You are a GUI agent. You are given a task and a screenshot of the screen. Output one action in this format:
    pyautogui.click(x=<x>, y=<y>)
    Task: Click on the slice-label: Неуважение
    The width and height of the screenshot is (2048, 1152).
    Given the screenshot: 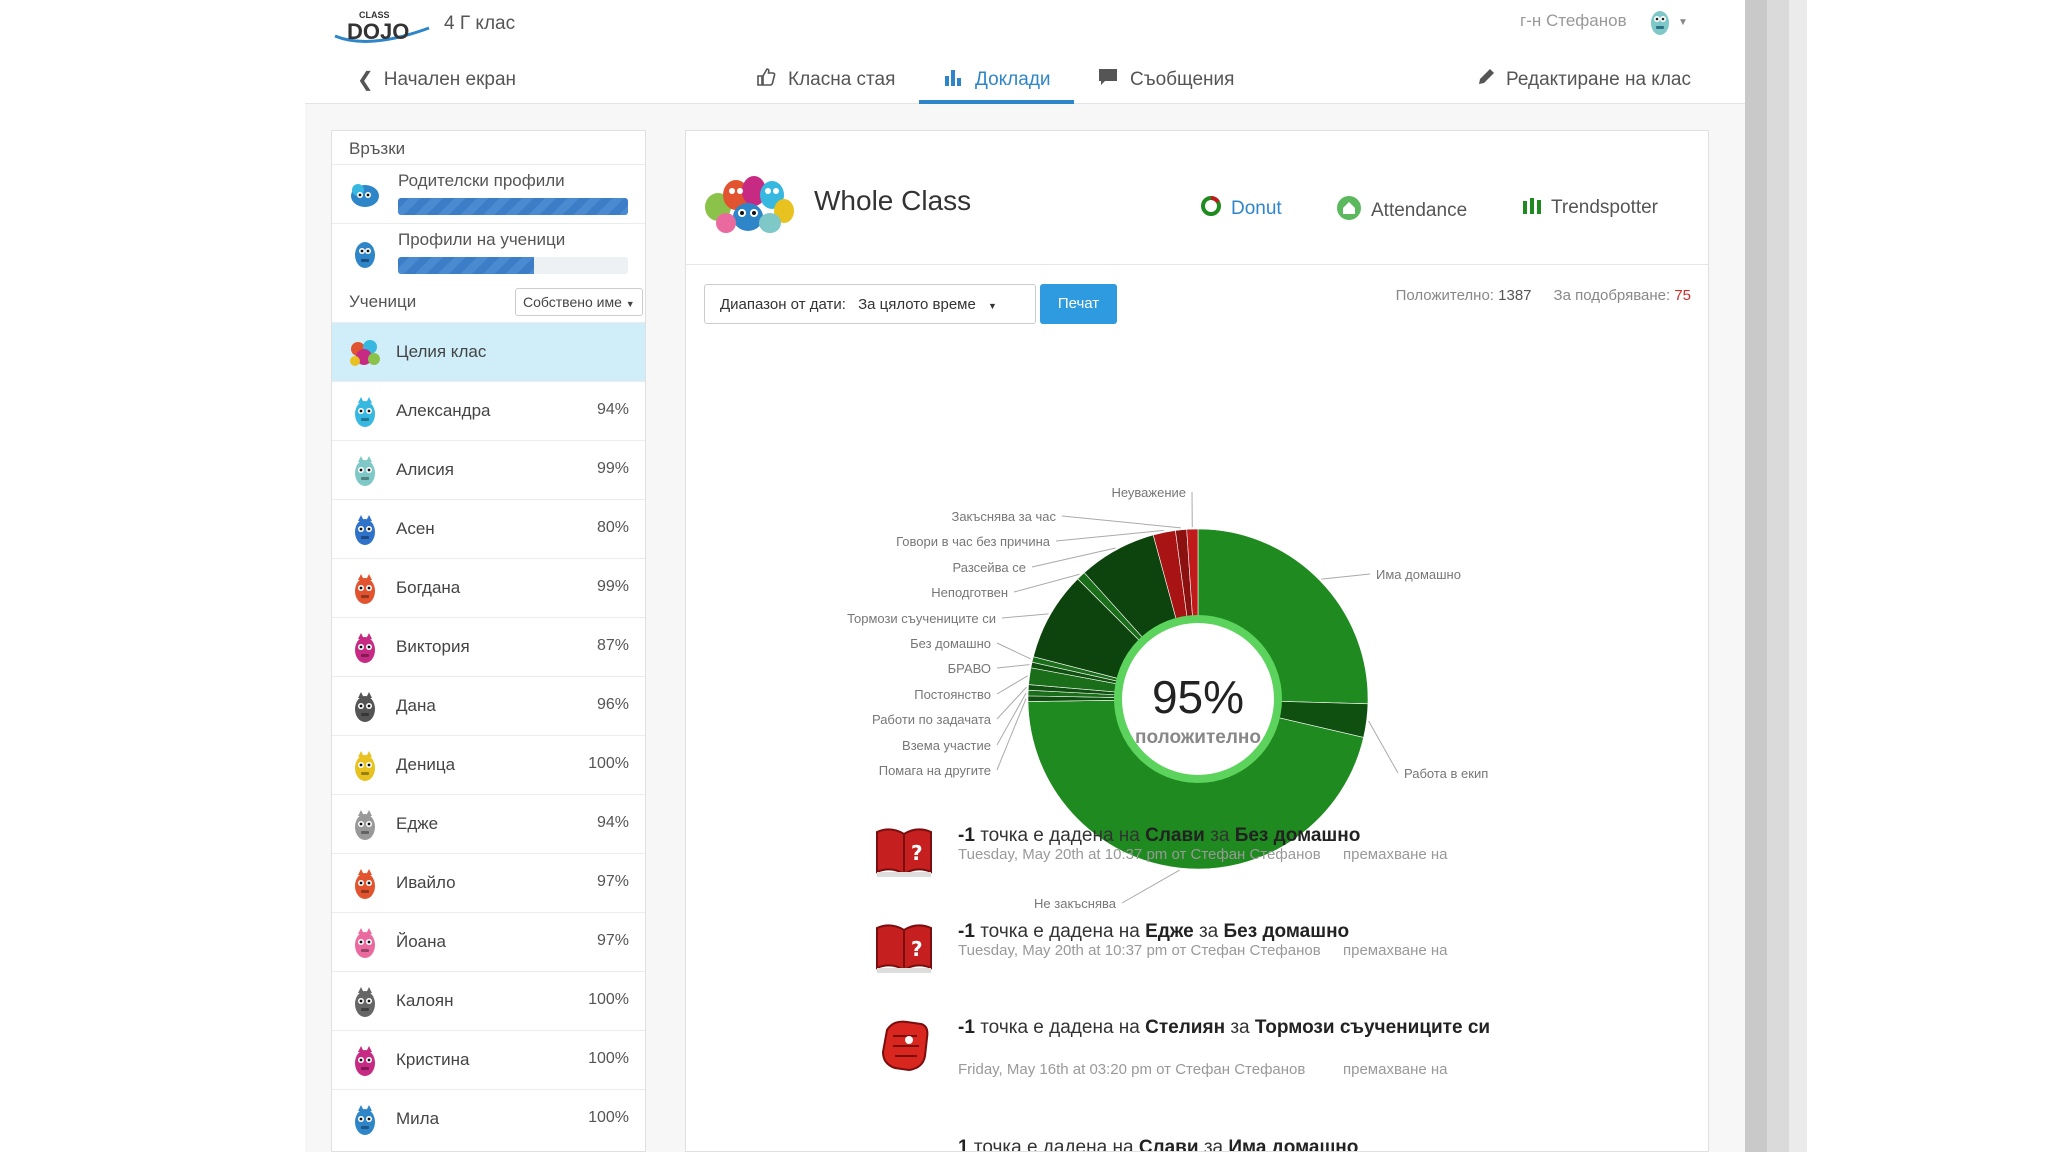 What is the action you would take?
    pyautogui.click(x=1148, y=492)
    